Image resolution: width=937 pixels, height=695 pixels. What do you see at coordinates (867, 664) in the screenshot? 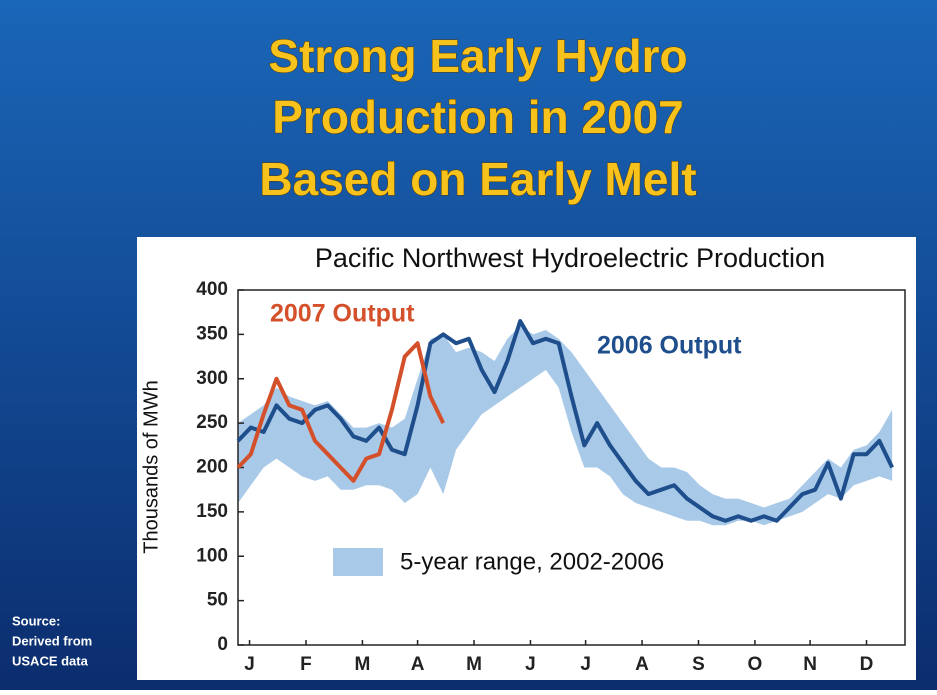
I see `x-tick-label: D` at bounding box center [867, 664].